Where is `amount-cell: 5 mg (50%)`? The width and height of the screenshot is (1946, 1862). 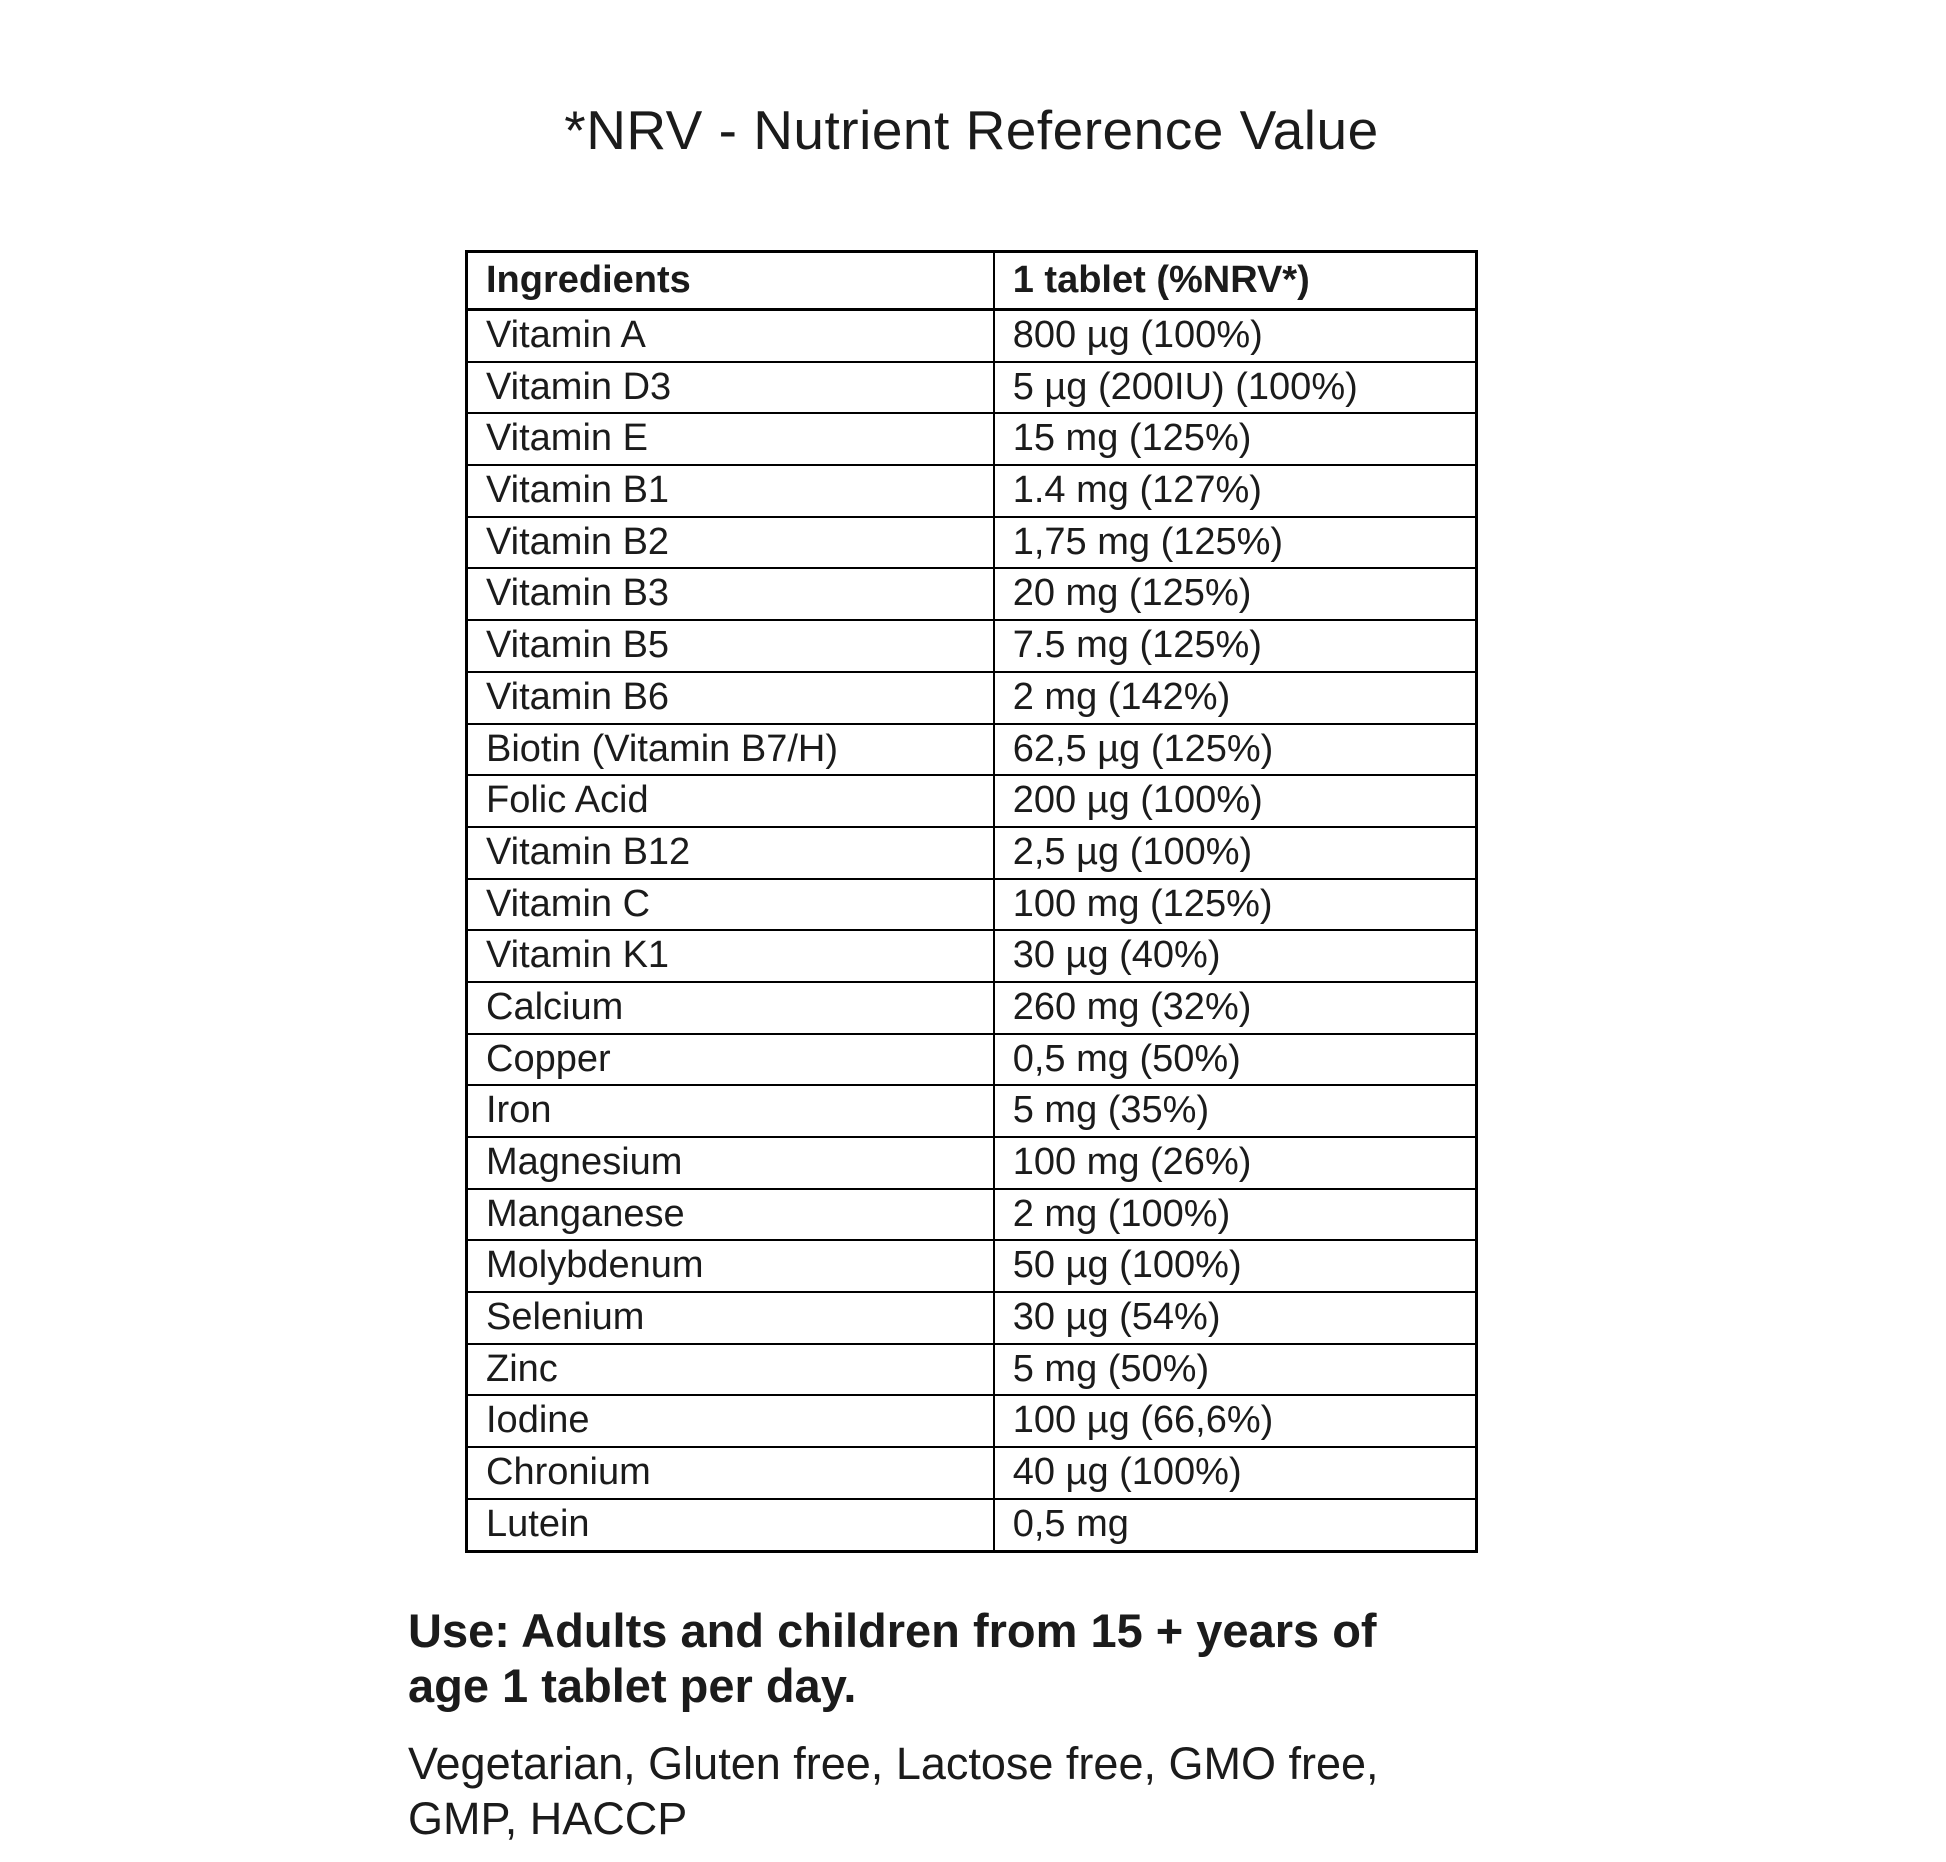 amount-cell: 5 mg (50%) is located at coordinates (1235, 1369).